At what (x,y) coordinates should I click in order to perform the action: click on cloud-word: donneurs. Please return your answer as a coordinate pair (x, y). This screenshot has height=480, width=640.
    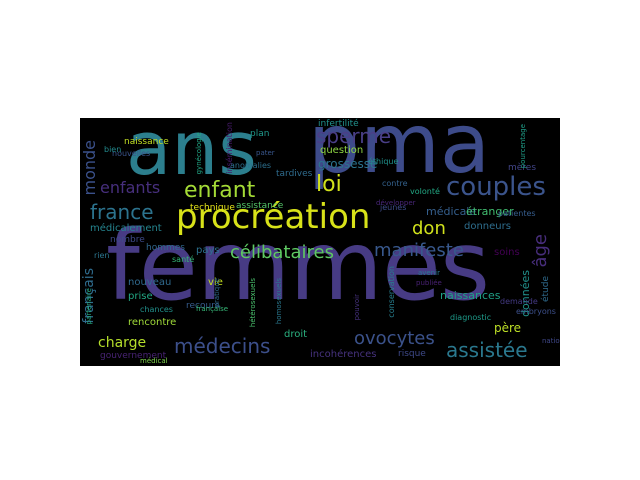
    Looking at the image, I should click on (487, 226).